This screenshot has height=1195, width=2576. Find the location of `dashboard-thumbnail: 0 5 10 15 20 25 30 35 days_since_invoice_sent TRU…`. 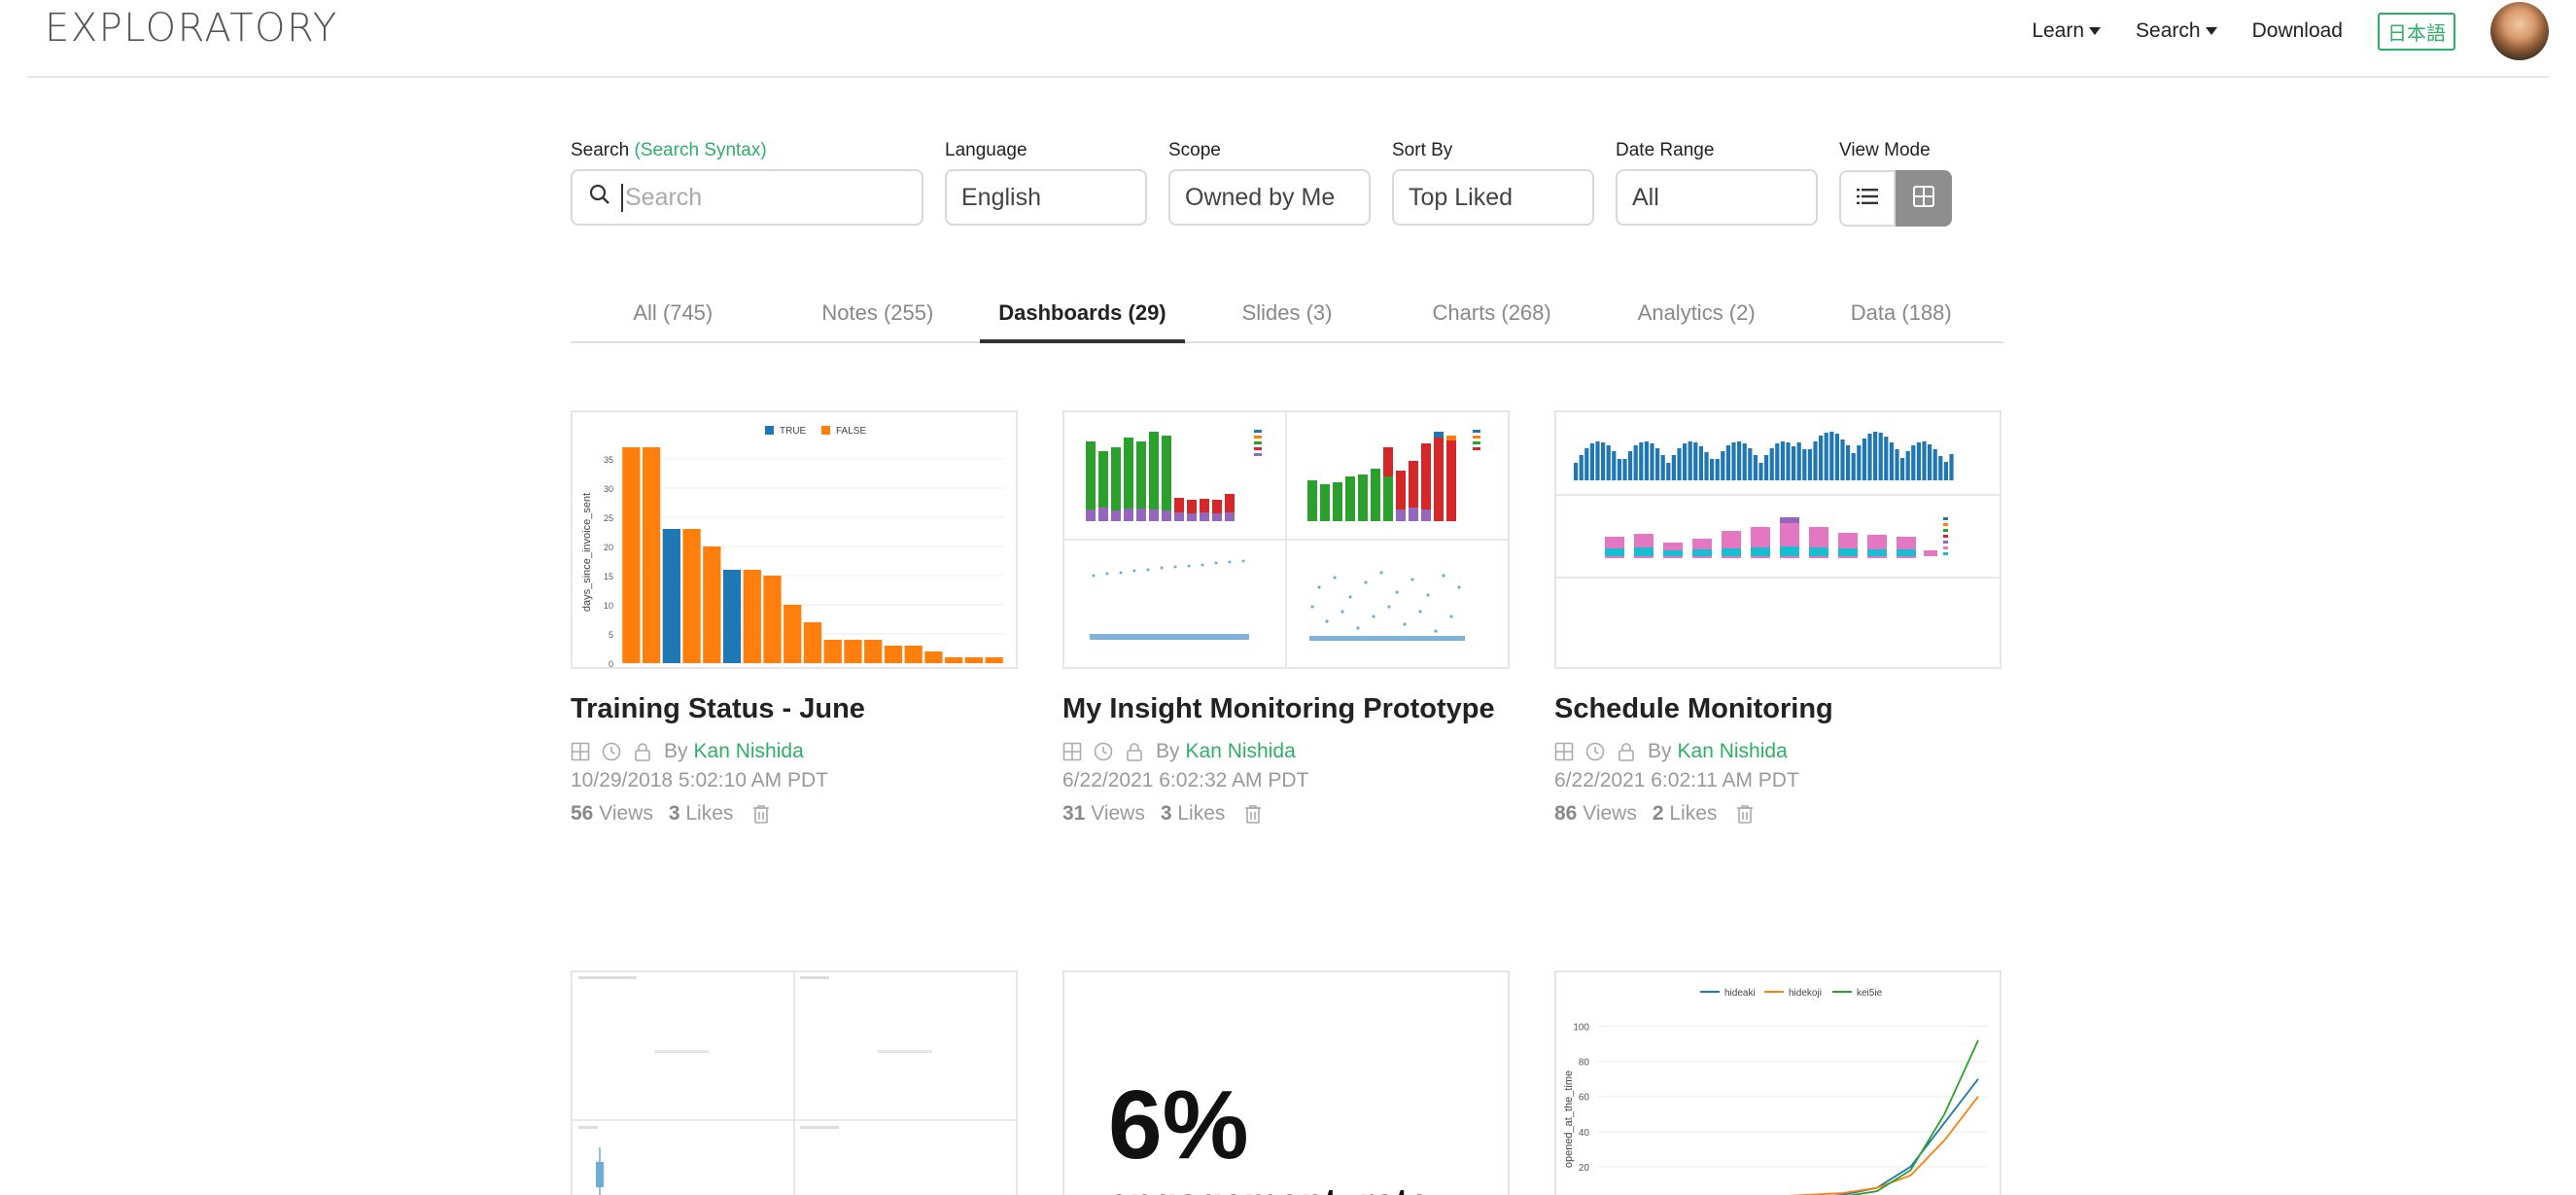

dashboard-thumbnail: 0 5 10 15 20 25 30 35 days_since_invoice_sent TRU… is located at coordinates (794, 539).